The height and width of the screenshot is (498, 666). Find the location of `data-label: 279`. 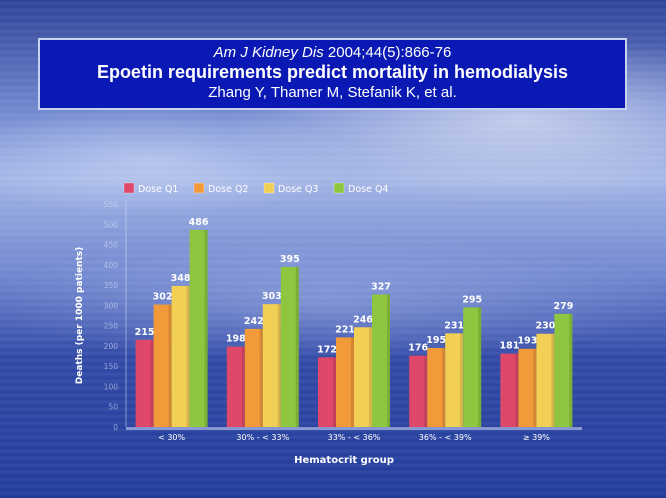

data-label: 279 is located at coordinates (563, 306).